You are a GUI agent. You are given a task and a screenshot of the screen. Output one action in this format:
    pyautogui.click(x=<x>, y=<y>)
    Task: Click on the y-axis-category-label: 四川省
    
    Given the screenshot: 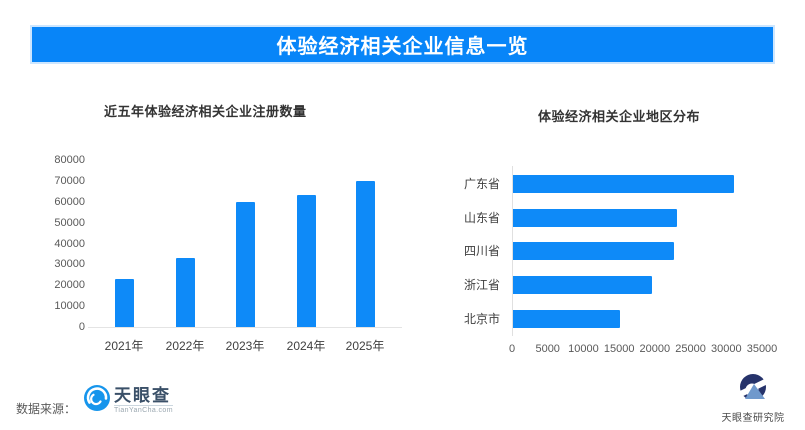 What is the action you would take?
    pyautogui.click(x=481, y=251)
    